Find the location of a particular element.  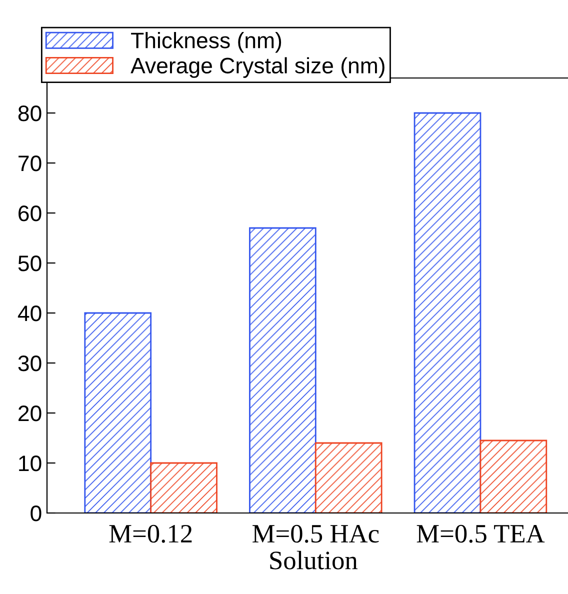

y-tick-label: 10 is located at coordinates (30, 464).